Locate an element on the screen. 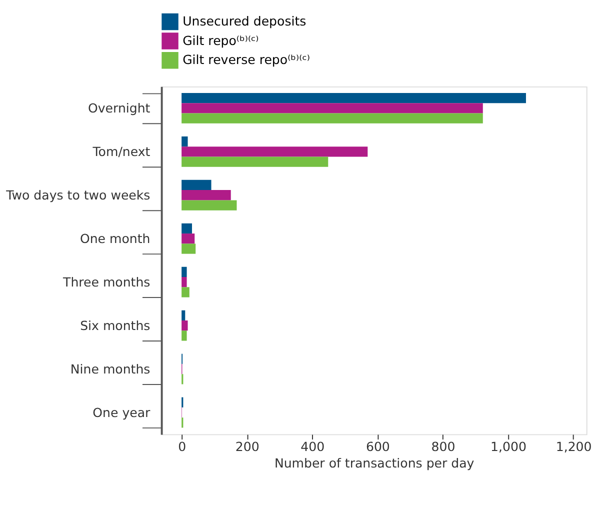  y-tick-label: Two days to two weeks is located at coordinates (77, 194).